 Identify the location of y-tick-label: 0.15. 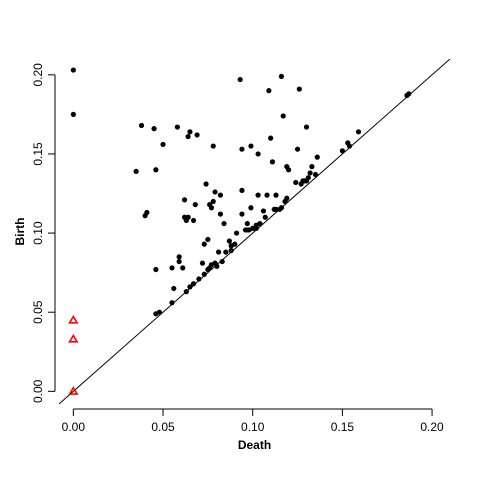
(38, 154).